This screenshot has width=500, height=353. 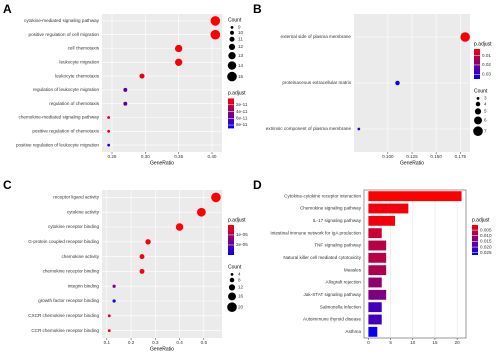 I want to click on size-label: 20, so click(x=241, y=306).